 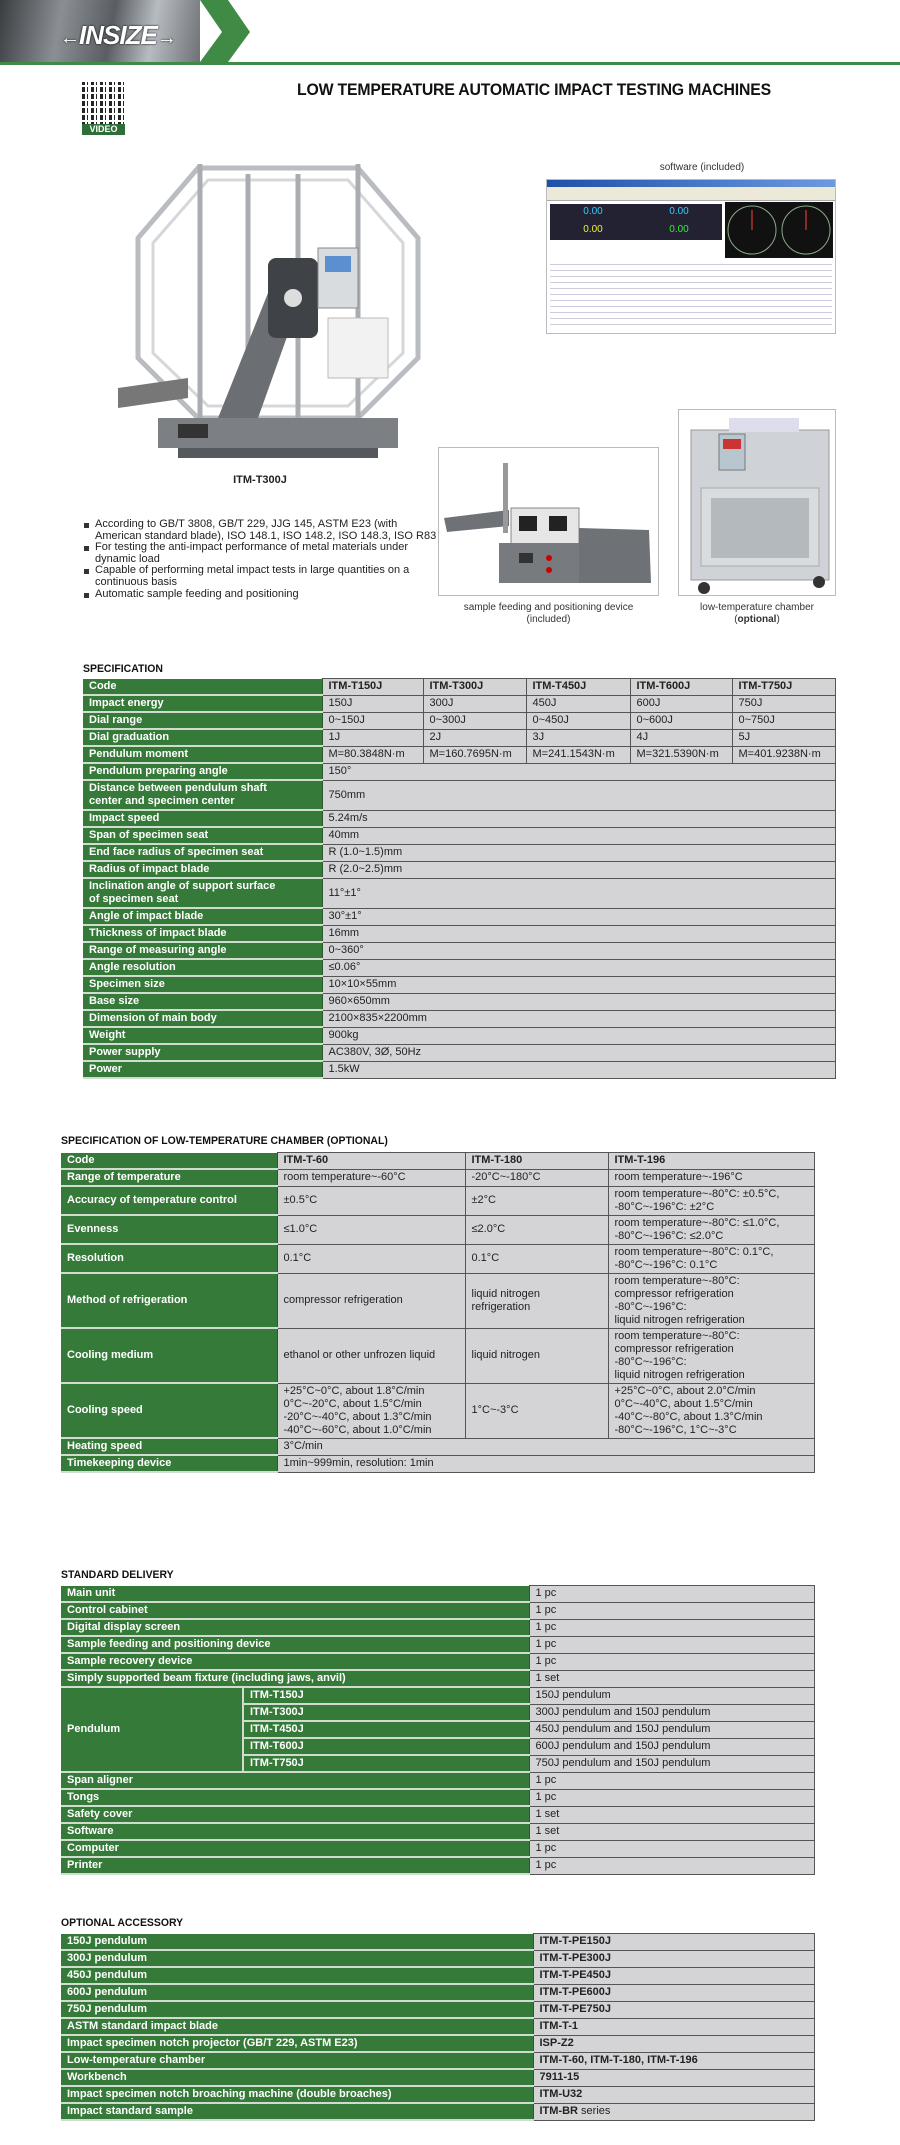 I want to click on accessory-code-value: ITM-T-1, so click(x=559, y=2026).